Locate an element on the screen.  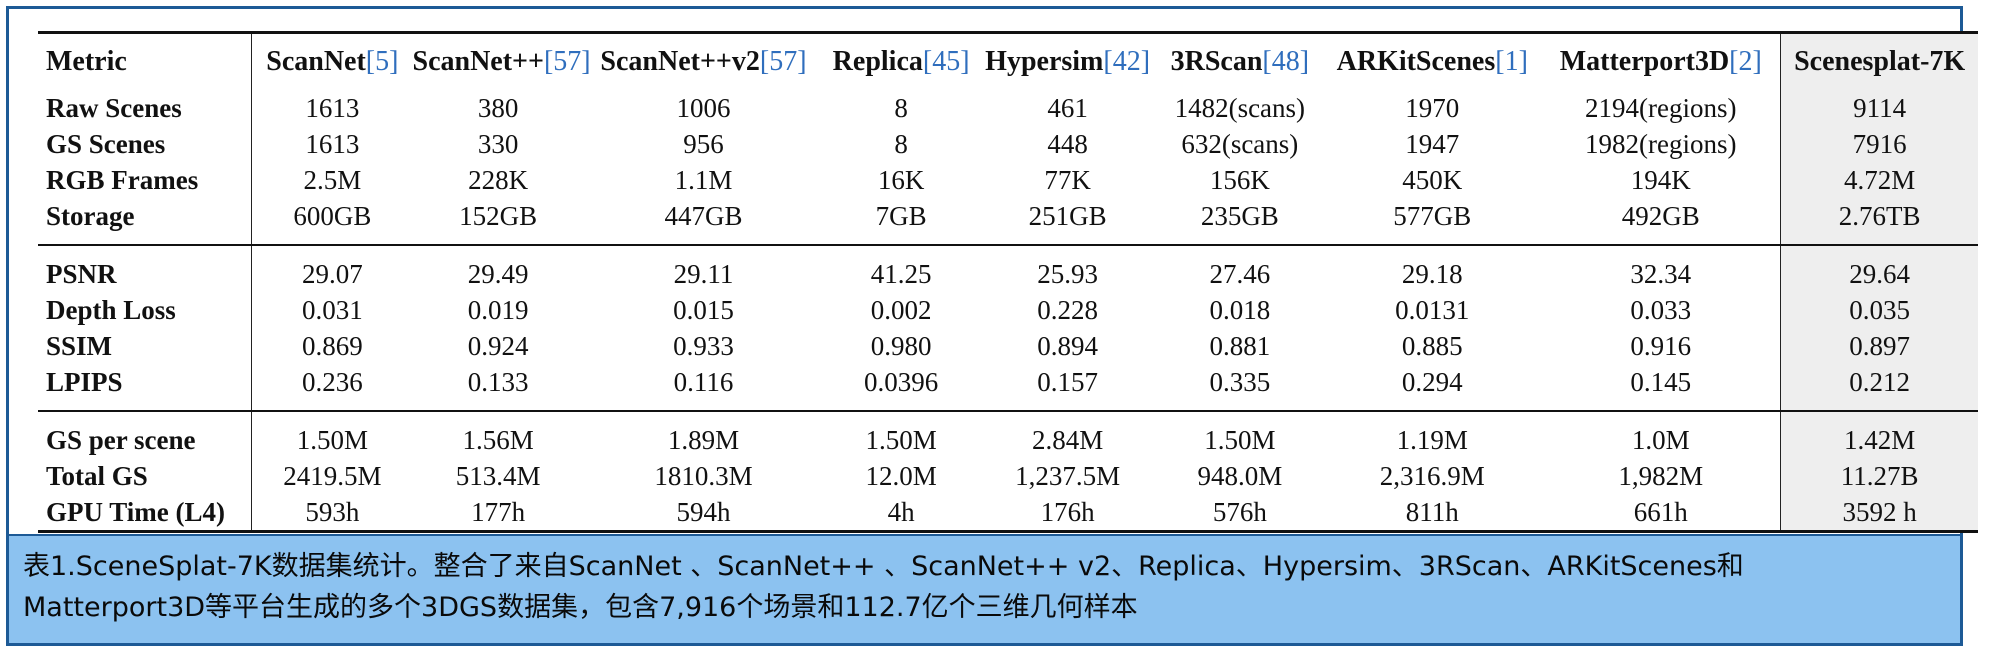
row-metric-label: Depth Loss is located at coordinates (145, 310).